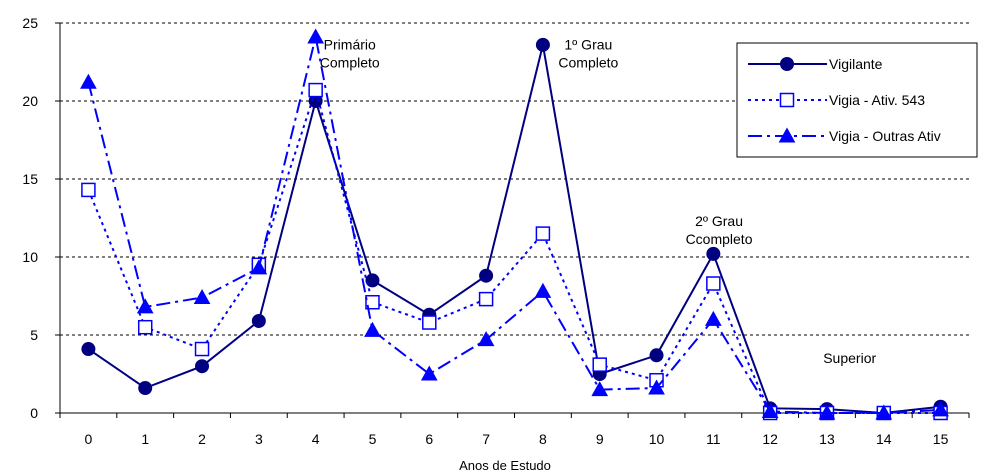  What do you see at coordinates (827, 439) in the screenshot?
I see `x-tick-label: 13` at bounding box center [827, 439].